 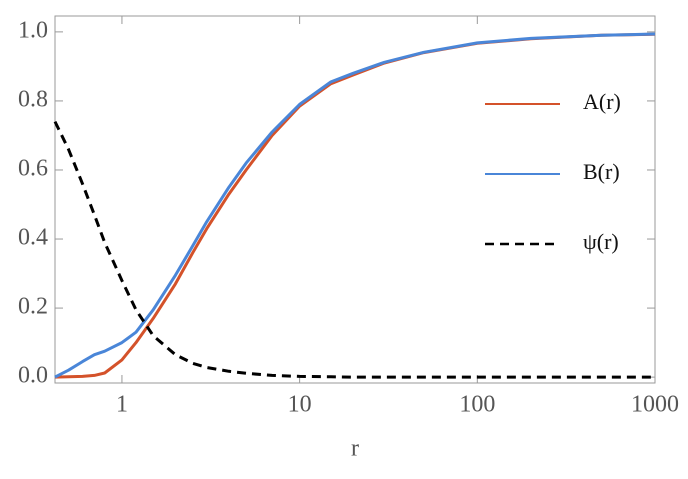 I want to click on legend-label: A(r), so click(x=602, y=101).